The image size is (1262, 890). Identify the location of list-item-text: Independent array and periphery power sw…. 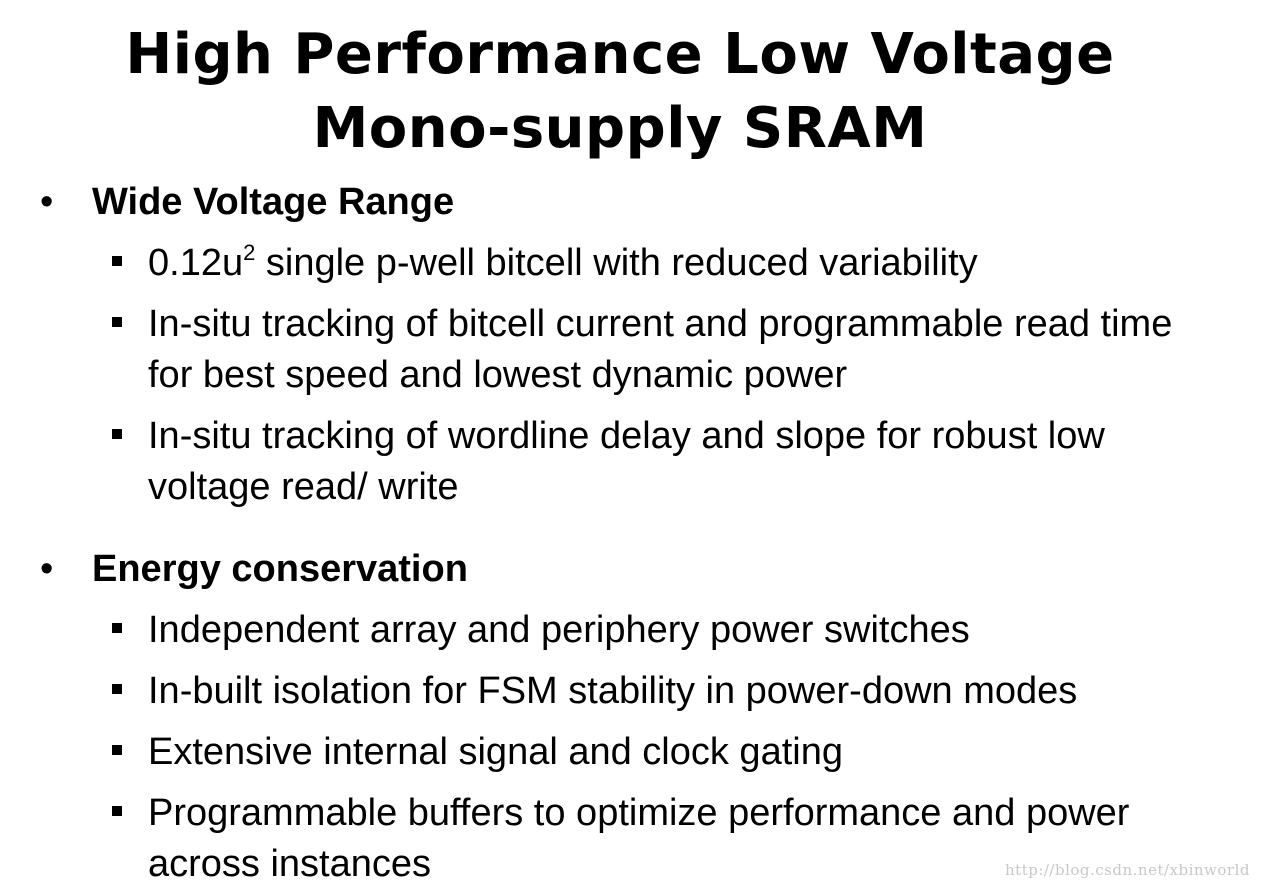
(559, 630).